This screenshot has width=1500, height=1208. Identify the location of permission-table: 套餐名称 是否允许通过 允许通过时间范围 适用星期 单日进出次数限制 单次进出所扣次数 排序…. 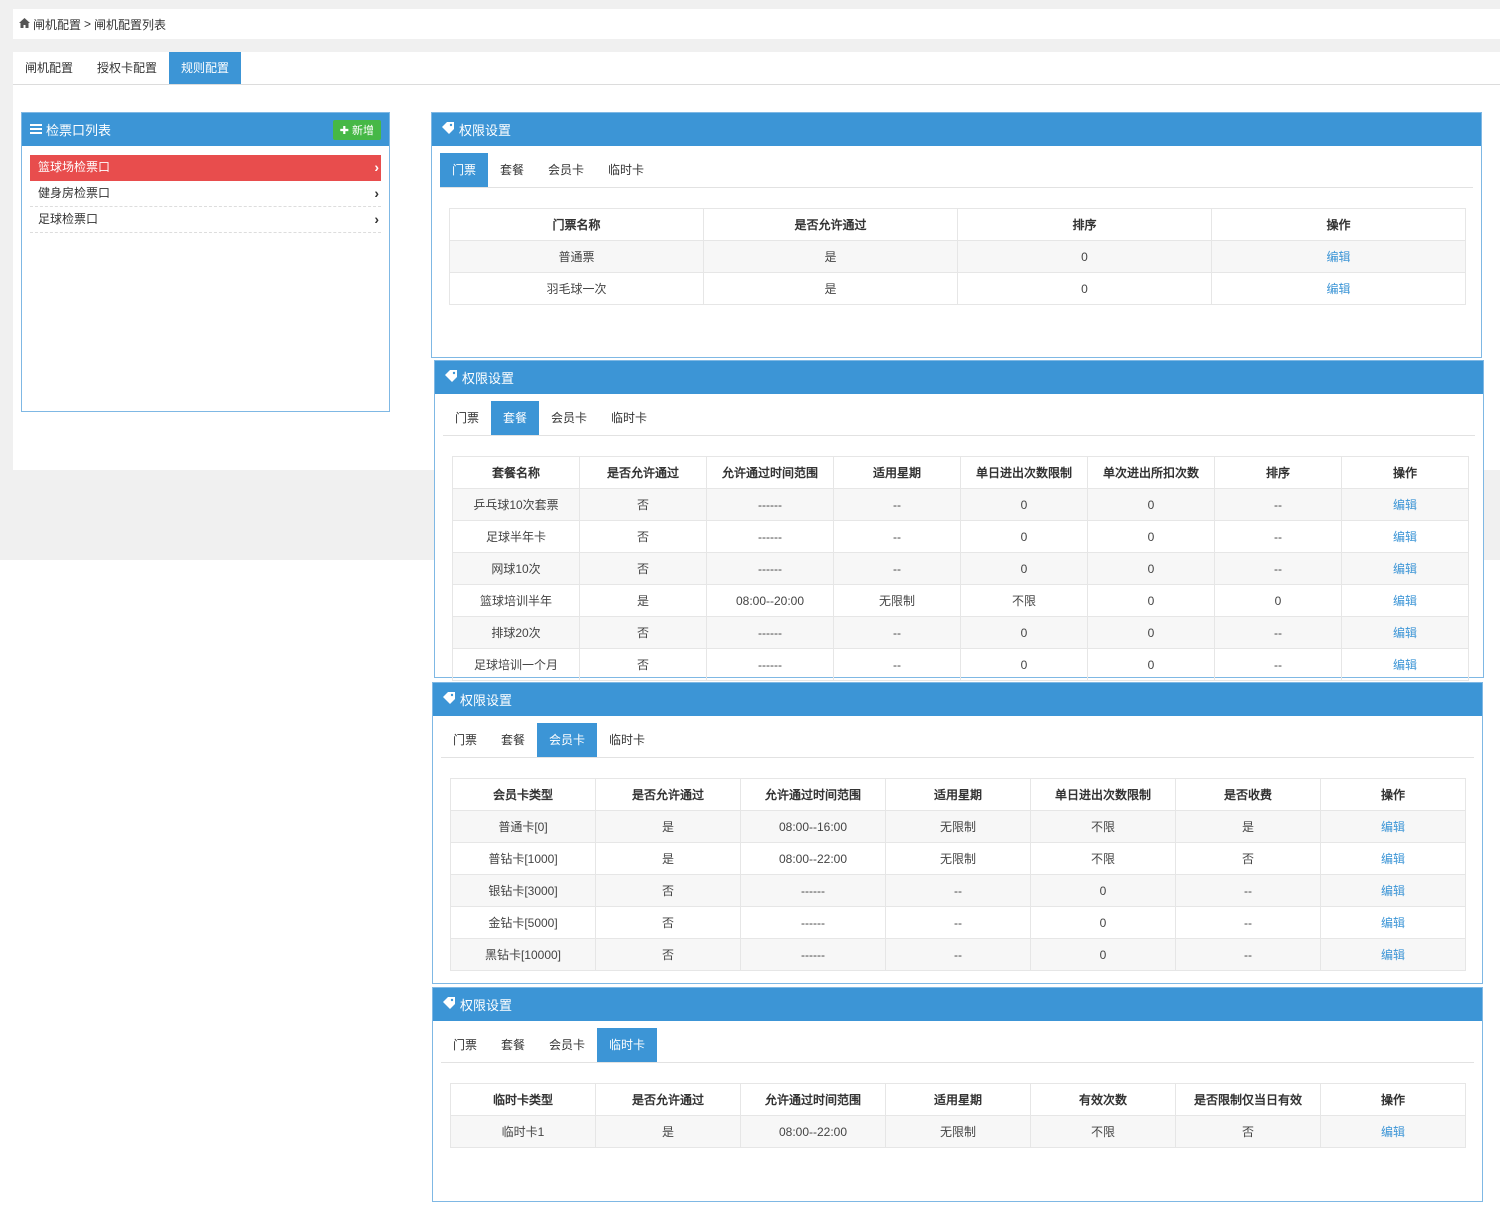
(960, 568).